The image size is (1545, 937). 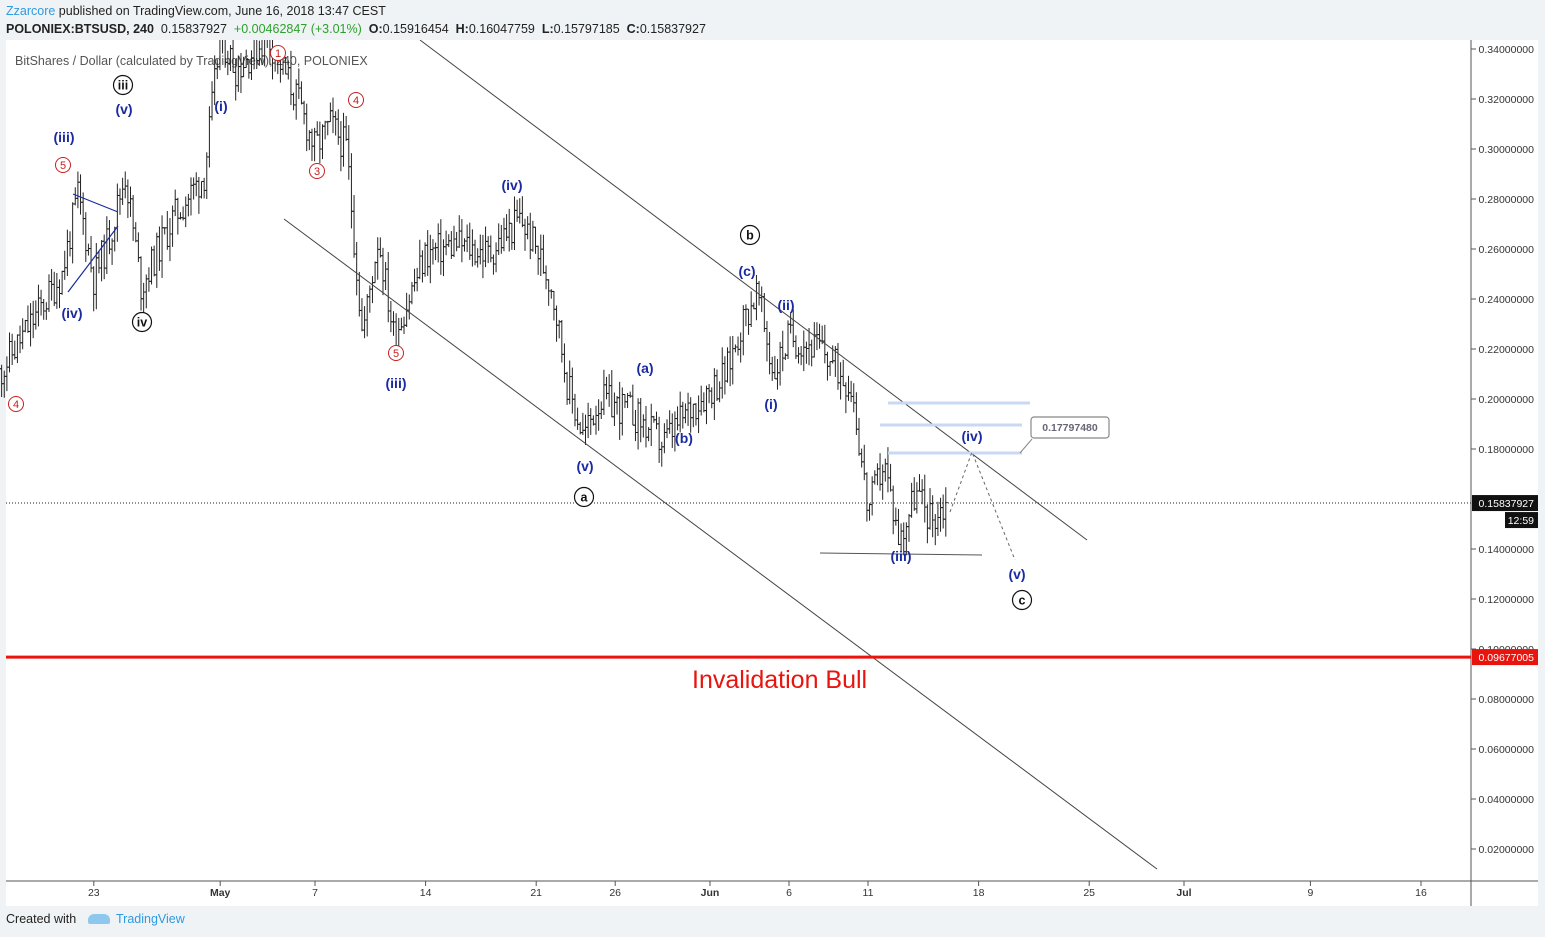 I want to click on high-label: H:, so click(x=462, y=29).